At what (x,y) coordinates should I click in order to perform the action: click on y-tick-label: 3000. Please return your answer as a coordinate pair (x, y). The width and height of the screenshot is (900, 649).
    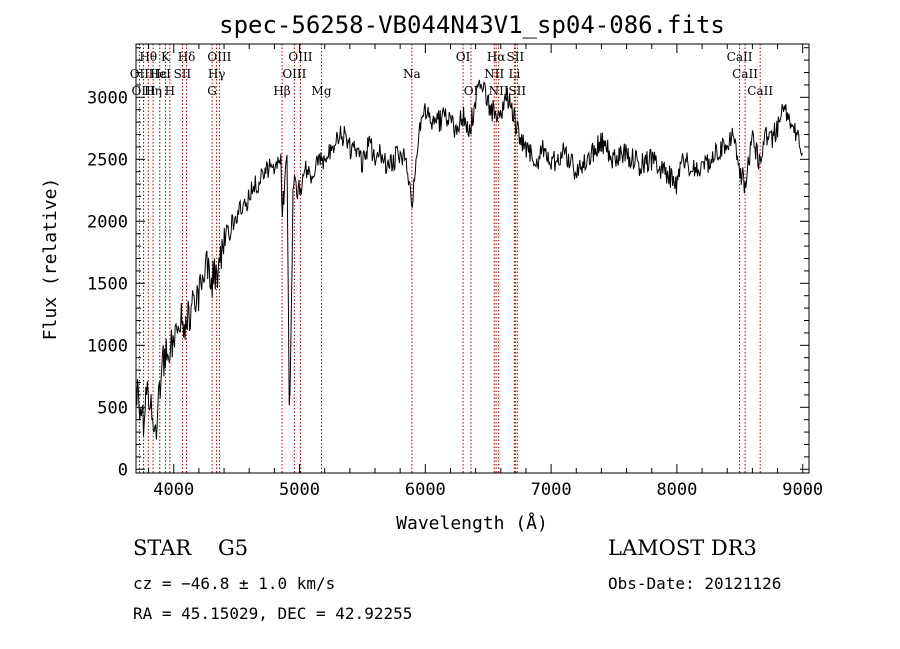
    Looking at the image, I should click on (107, 98).